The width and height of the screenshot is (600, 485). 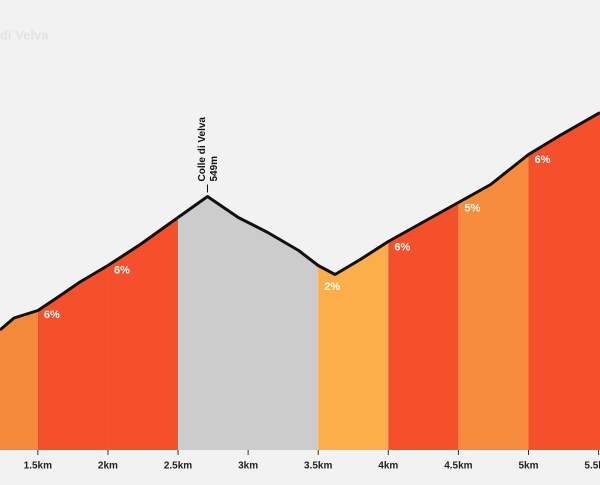 What do you see at coordinates (214, 169) in the screenshot?
I see `peak-elevation: 549m` at bounding box center [214, 169].